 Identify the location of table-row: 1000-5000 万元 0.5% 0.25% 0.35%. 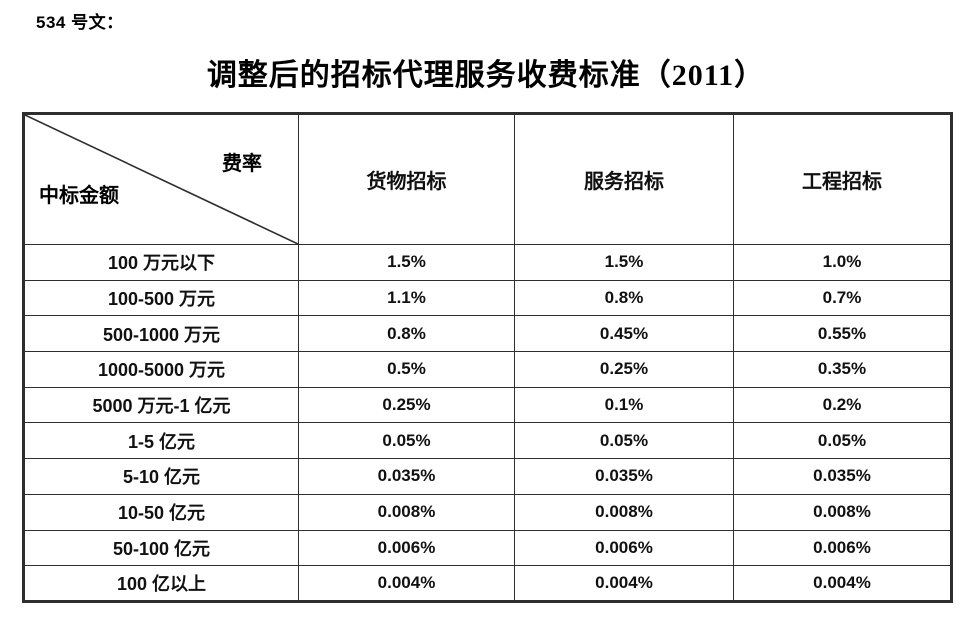
(487, 369).